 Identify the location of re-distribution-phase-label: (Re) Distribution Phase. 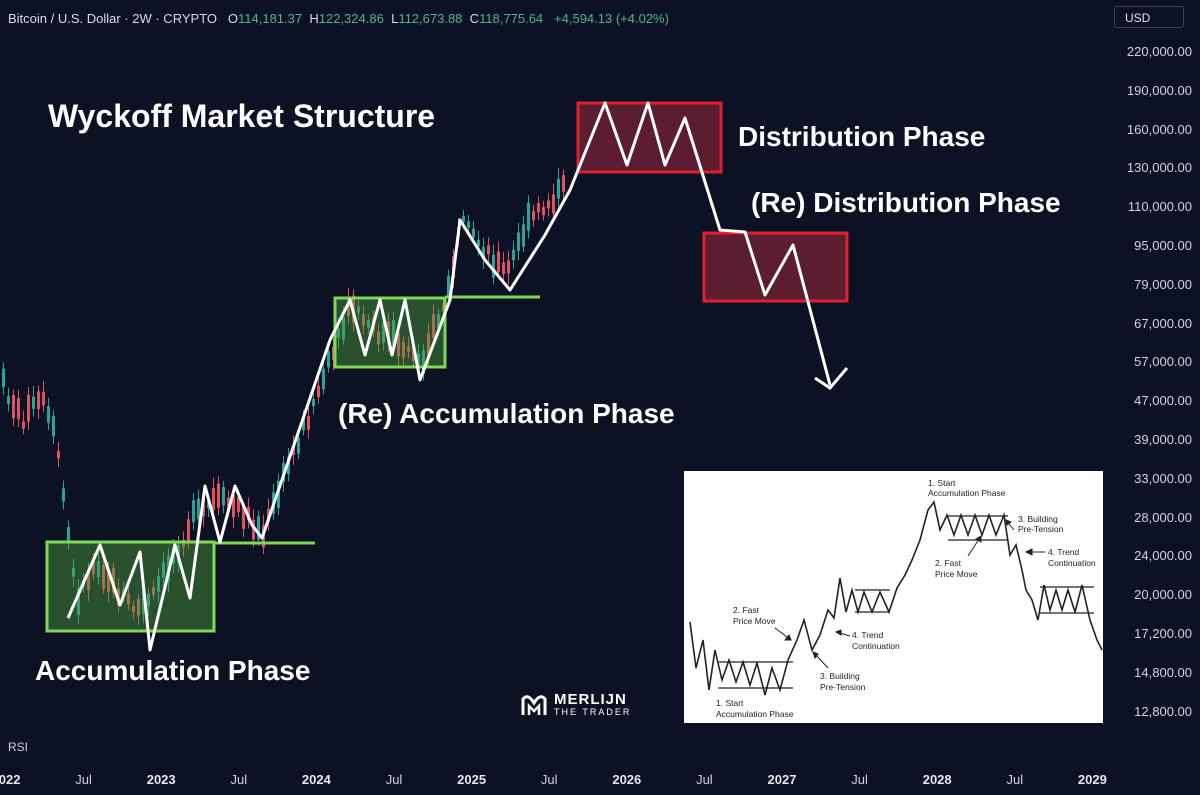
(906, 202).